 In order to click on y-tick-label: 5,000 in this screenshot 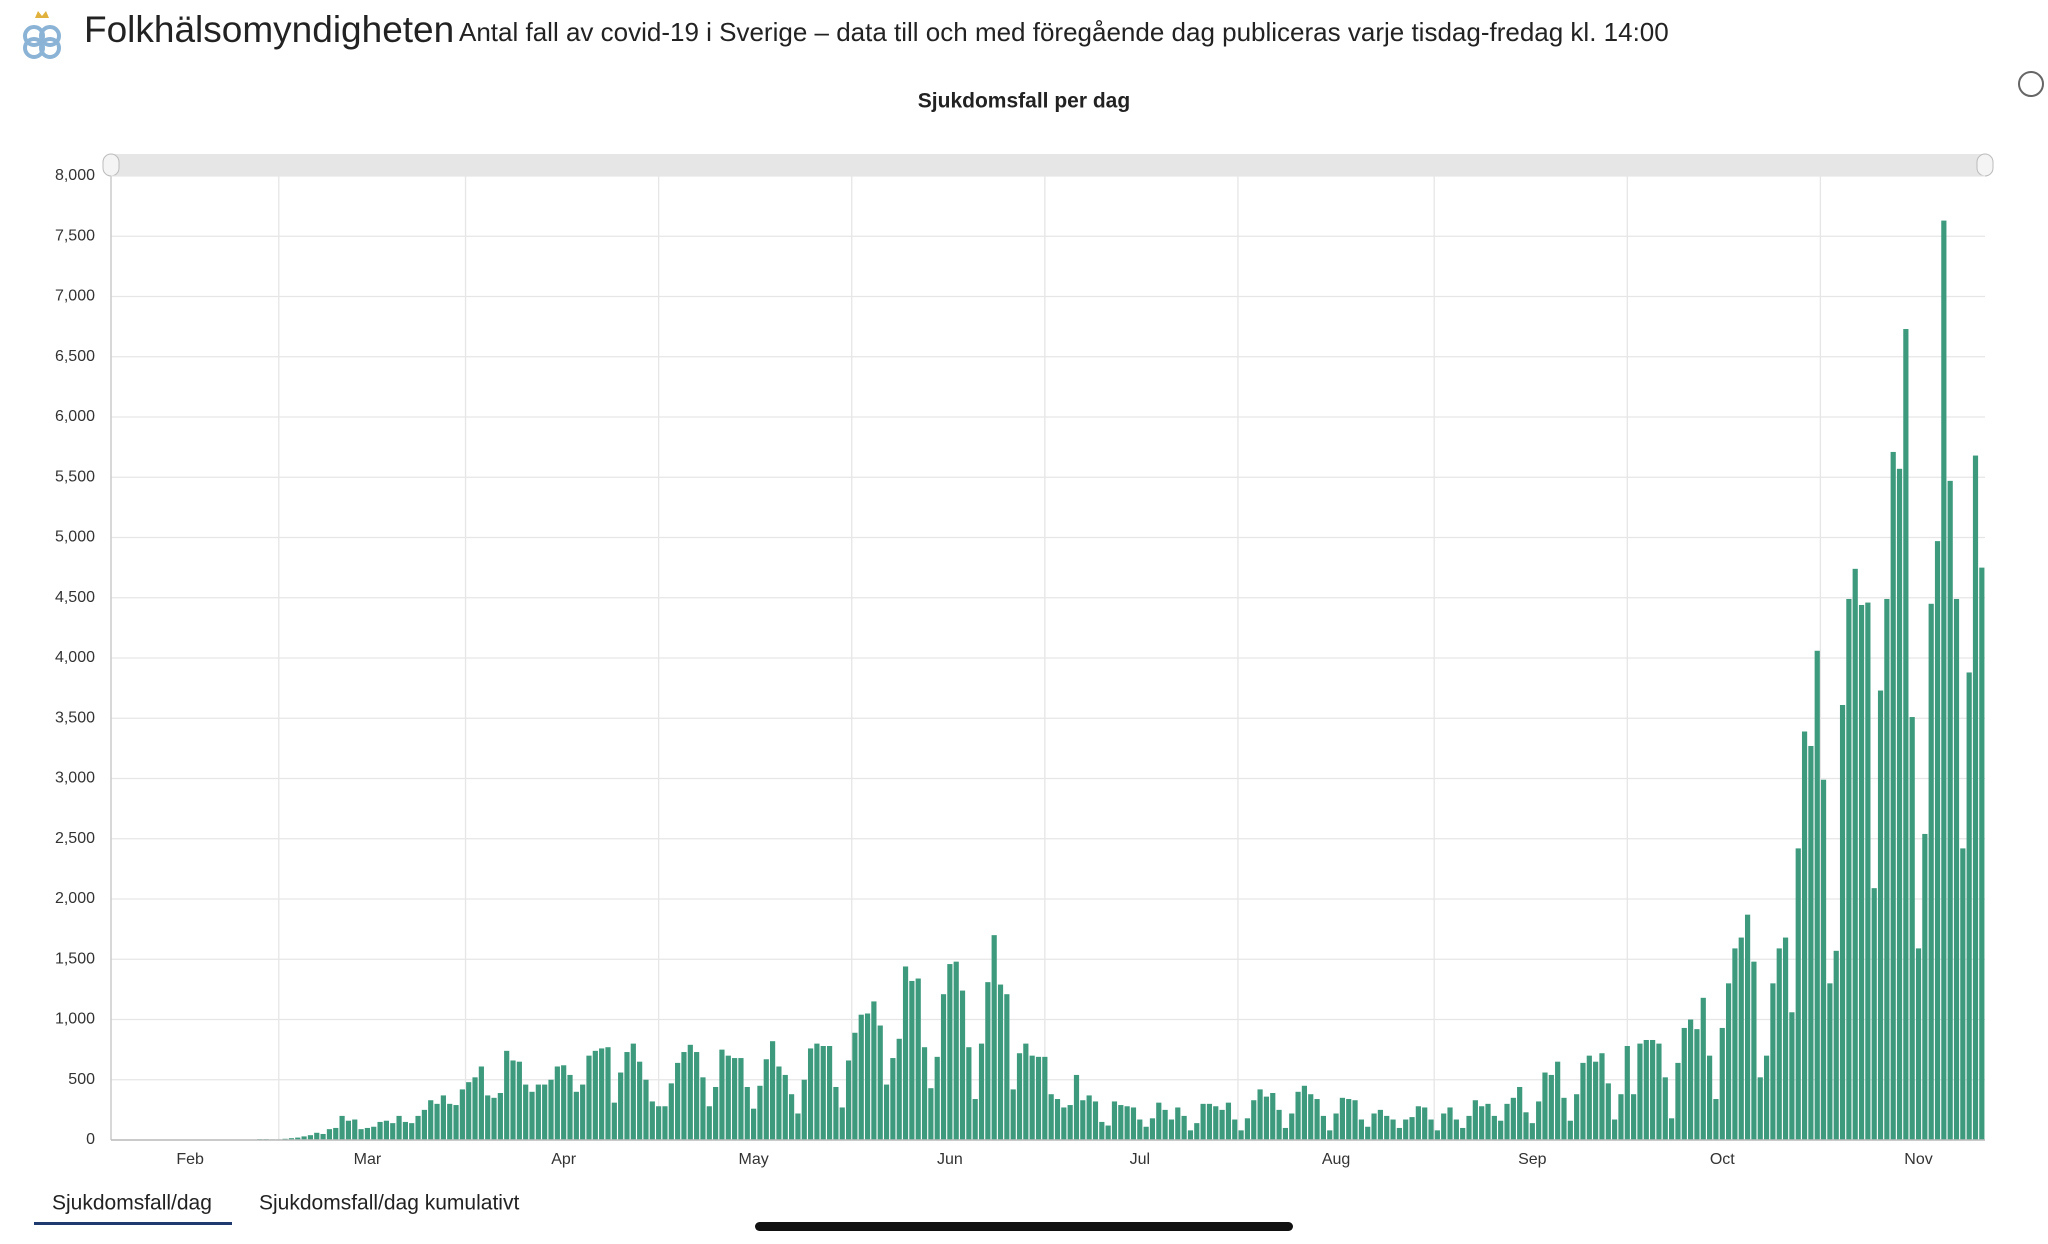, I will do `click(75, 537)`.